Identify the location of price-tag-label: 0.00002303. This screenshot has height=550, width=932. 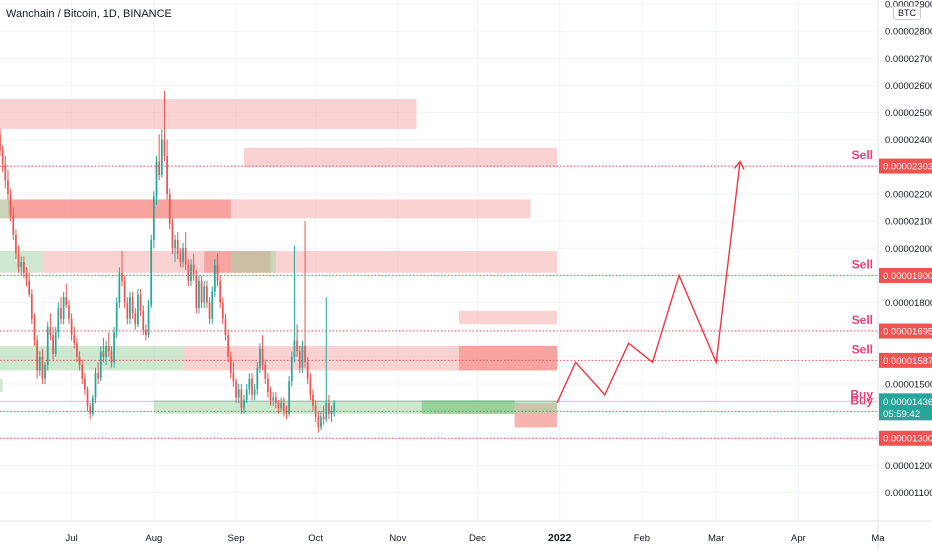
(907, 167).